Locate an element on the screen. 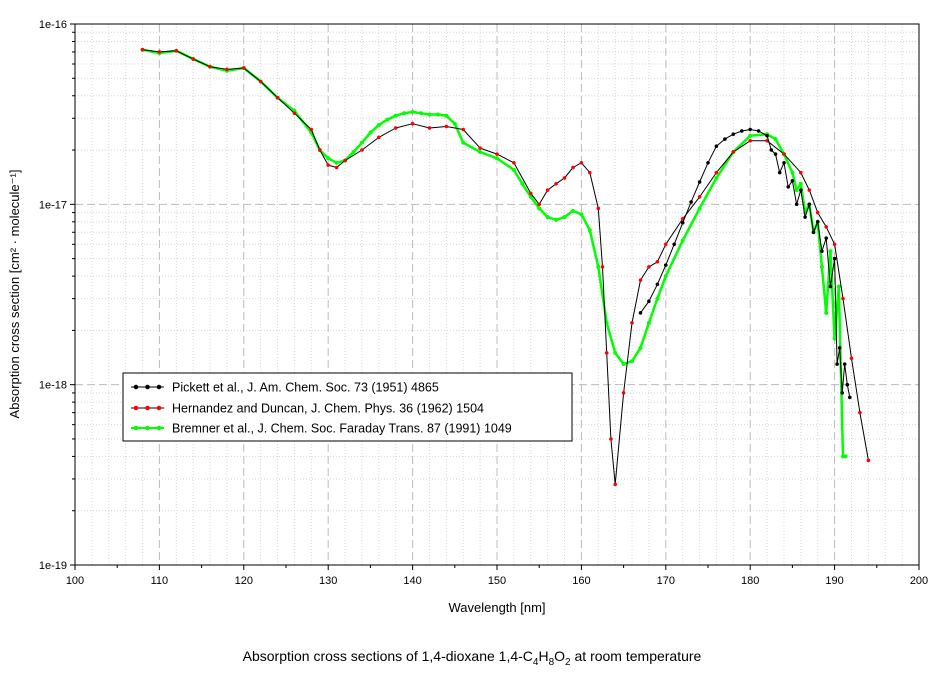 The width and height of the screenshot is (944, 676). y-tick-label: 1e-18 is located at coordinates (53, 386).